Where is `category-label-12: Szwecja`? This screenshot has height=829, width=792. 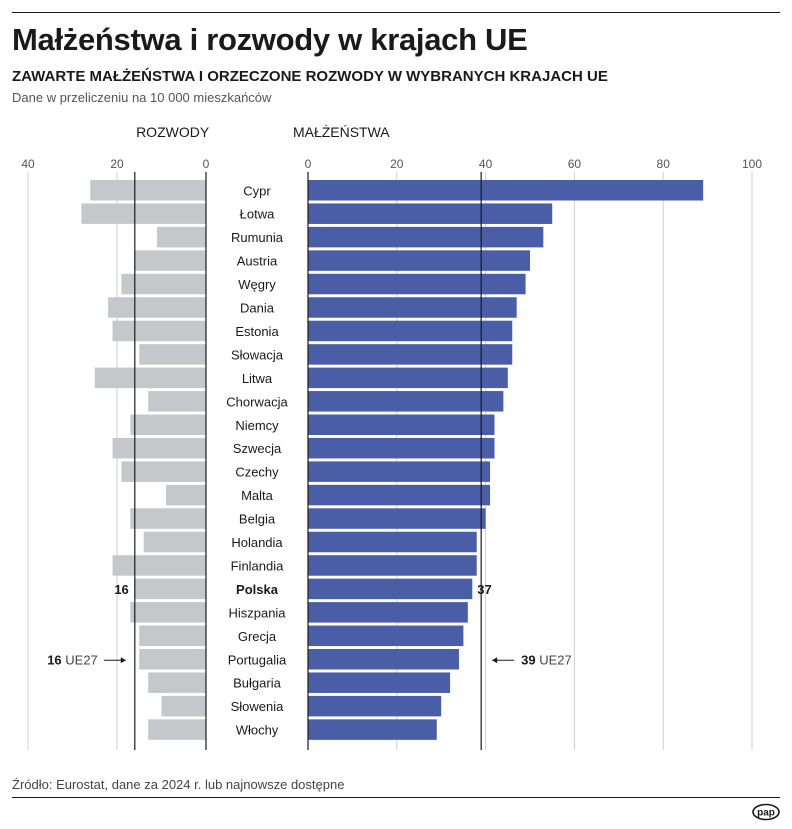
category-label-12: Szwecja is located at coordinates (257, 448).